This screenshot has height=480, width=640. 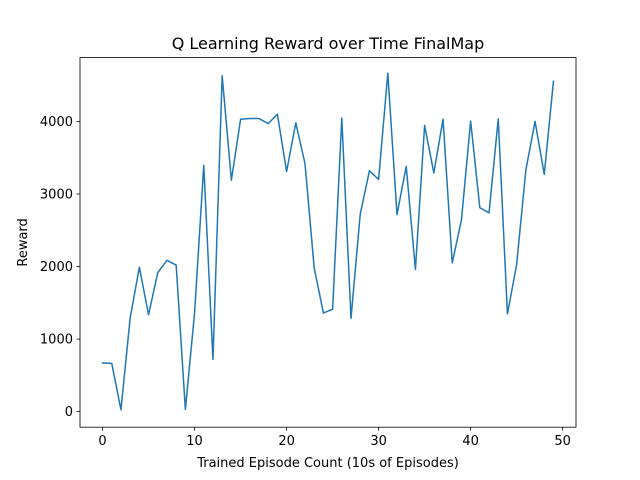 What do you see at coordinates (102, 441) in the screenshot?
I see `x-tick-label: 0` at bounding box center [102, 441].